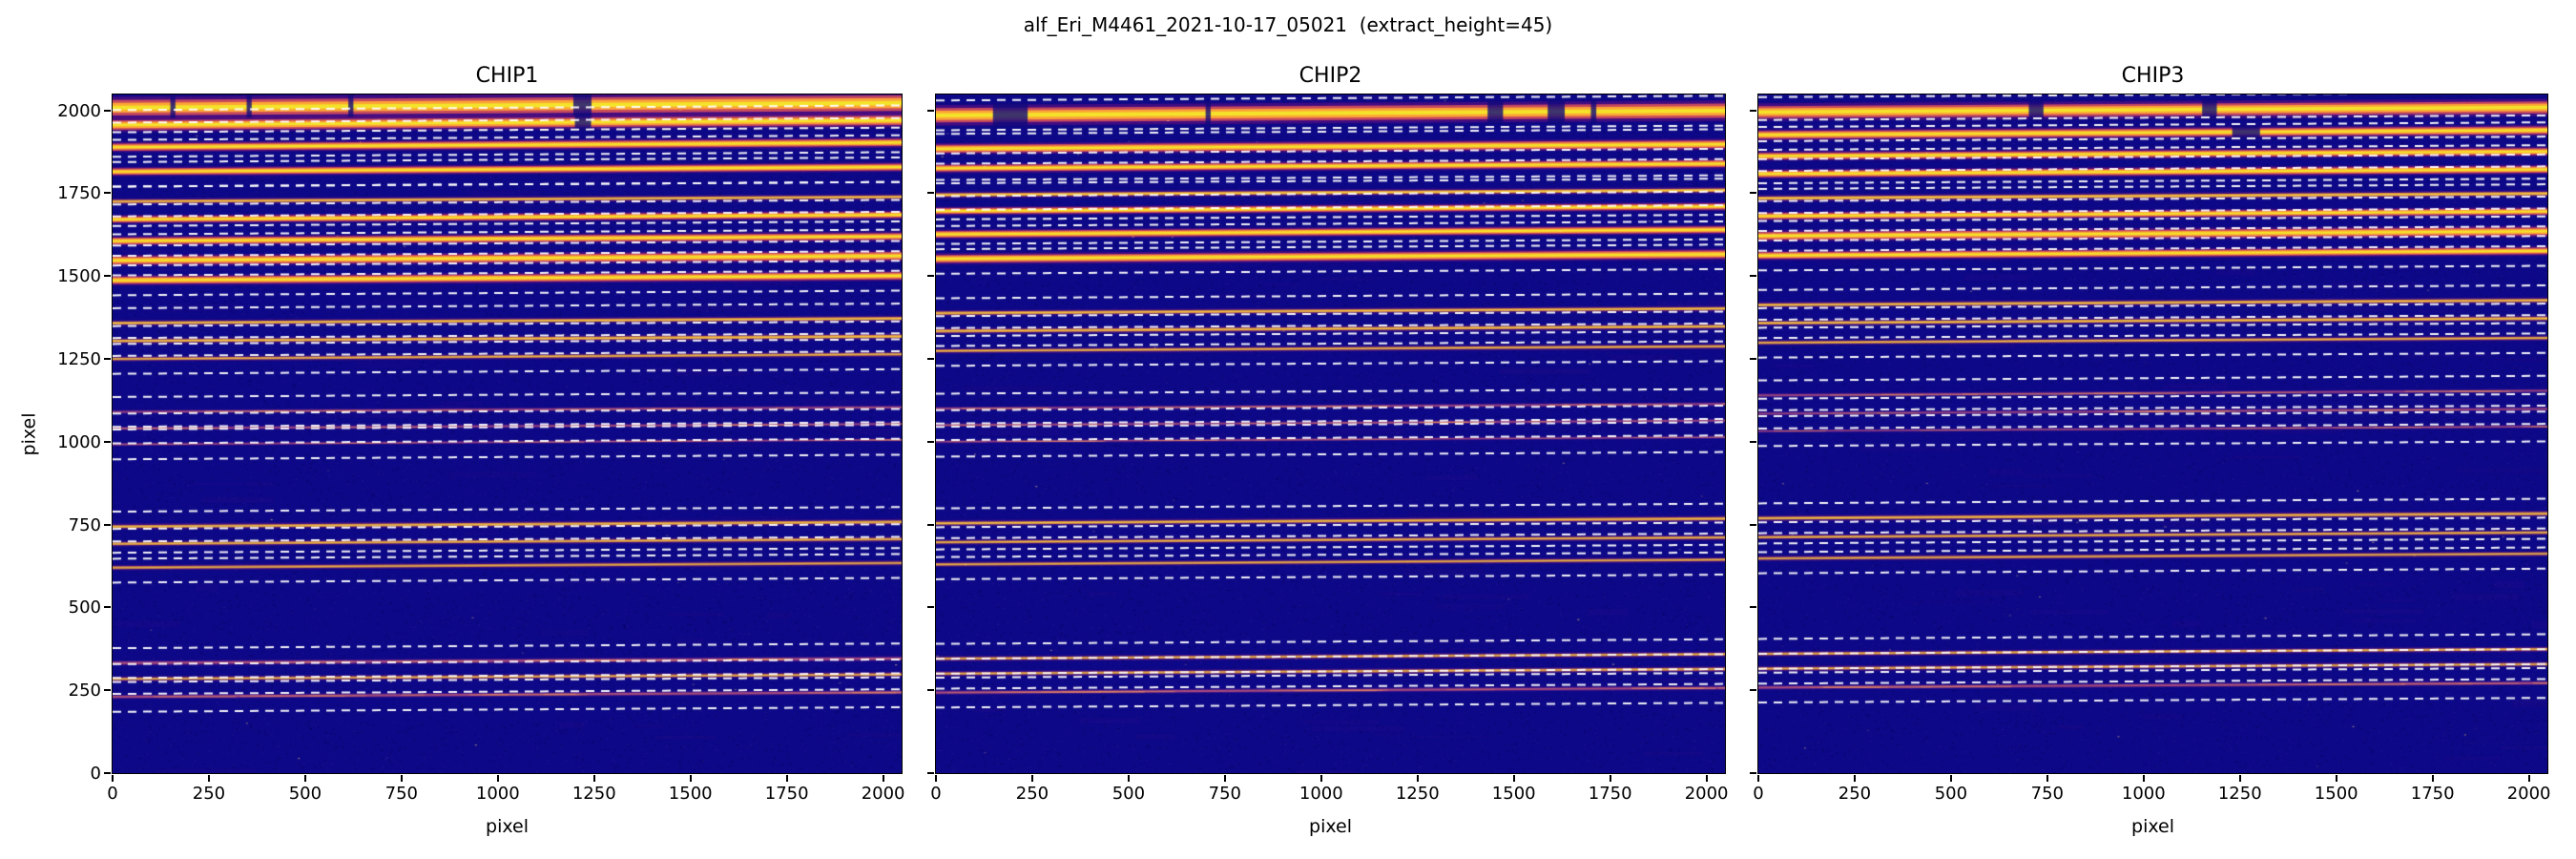  Describe the element at coordinates (2153, 76) in the screenshot. I see `chip3-title: CHIP3` at that location.